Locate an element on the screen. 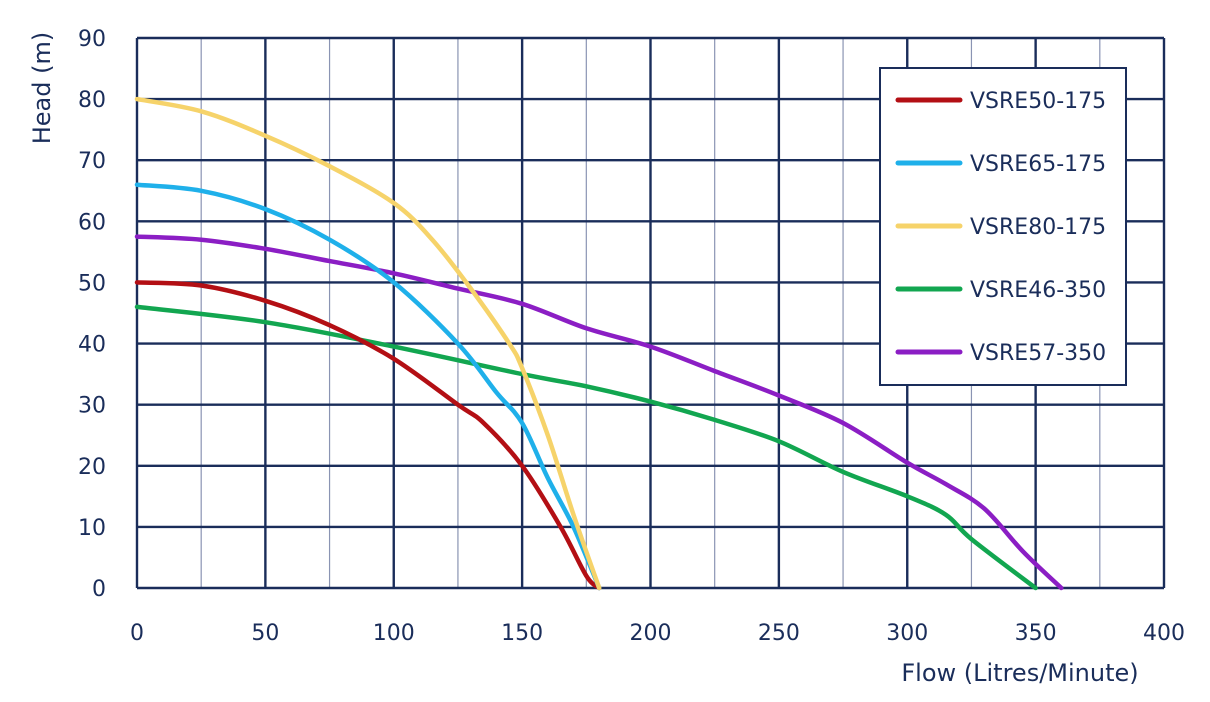 This screenshot has height=702, width=1210. x-tick-label: 0 is located at coordinates (137, 633).